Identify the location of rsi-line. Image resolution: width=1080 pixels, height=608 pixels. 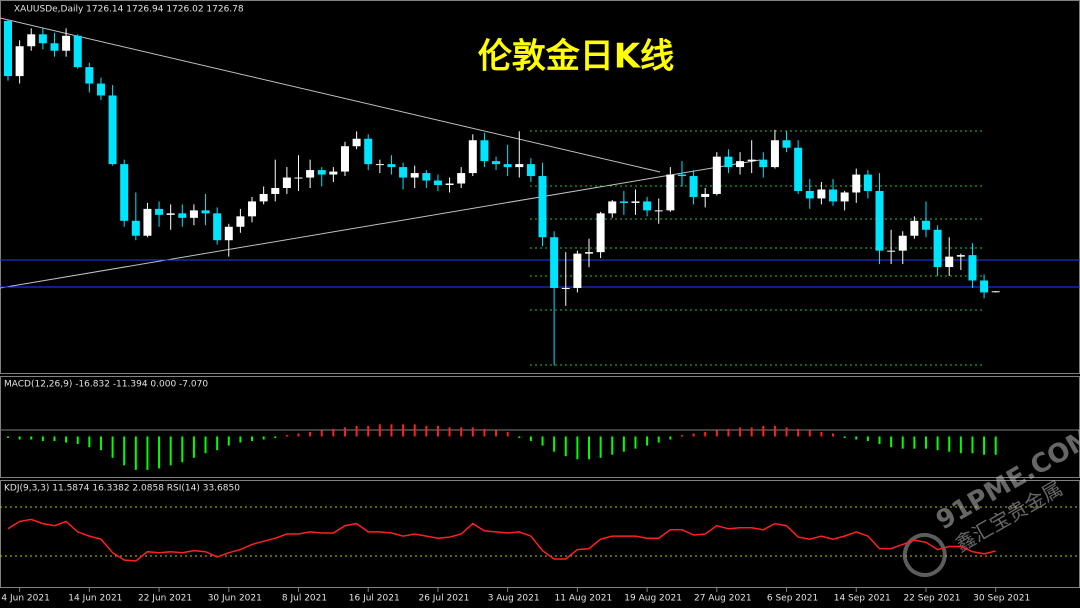
(501, 540).